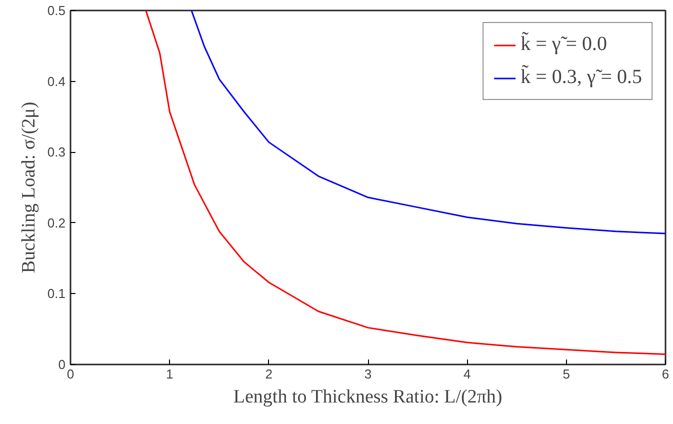  Describe the element at coordinates (56, 10) in the screenshot. I see `y-tick-label: 0.5` at that location.